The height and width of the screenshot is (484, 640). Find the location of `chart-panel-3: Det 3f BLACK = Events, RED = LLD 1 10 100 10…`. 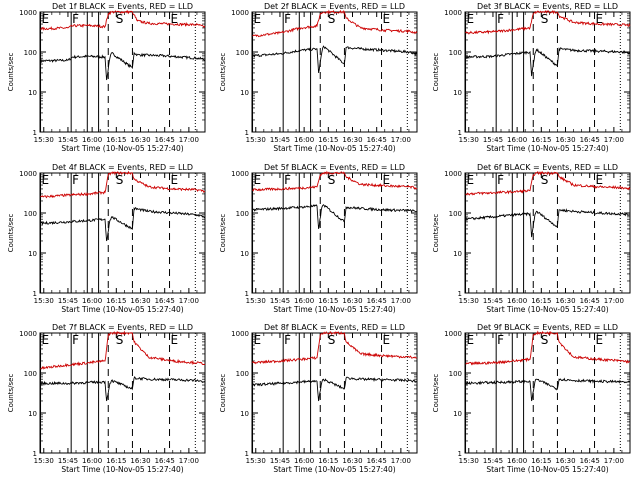

chart-panel-3: Det 3f BLACK = Events, RED = LLD 1 10 100 10… is located at coordinates (531, 77).